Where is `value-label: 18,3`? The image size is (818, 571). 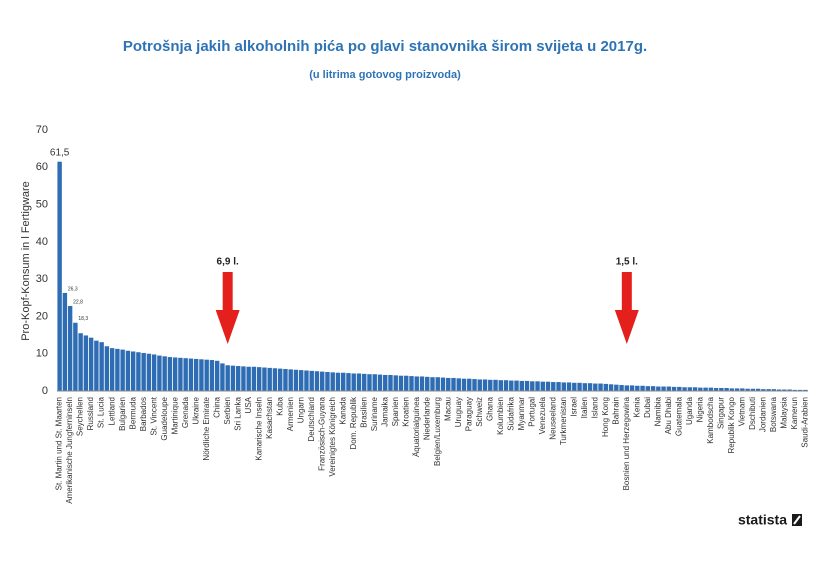
value-label: 18,3 is located at coordinates (83, 319).